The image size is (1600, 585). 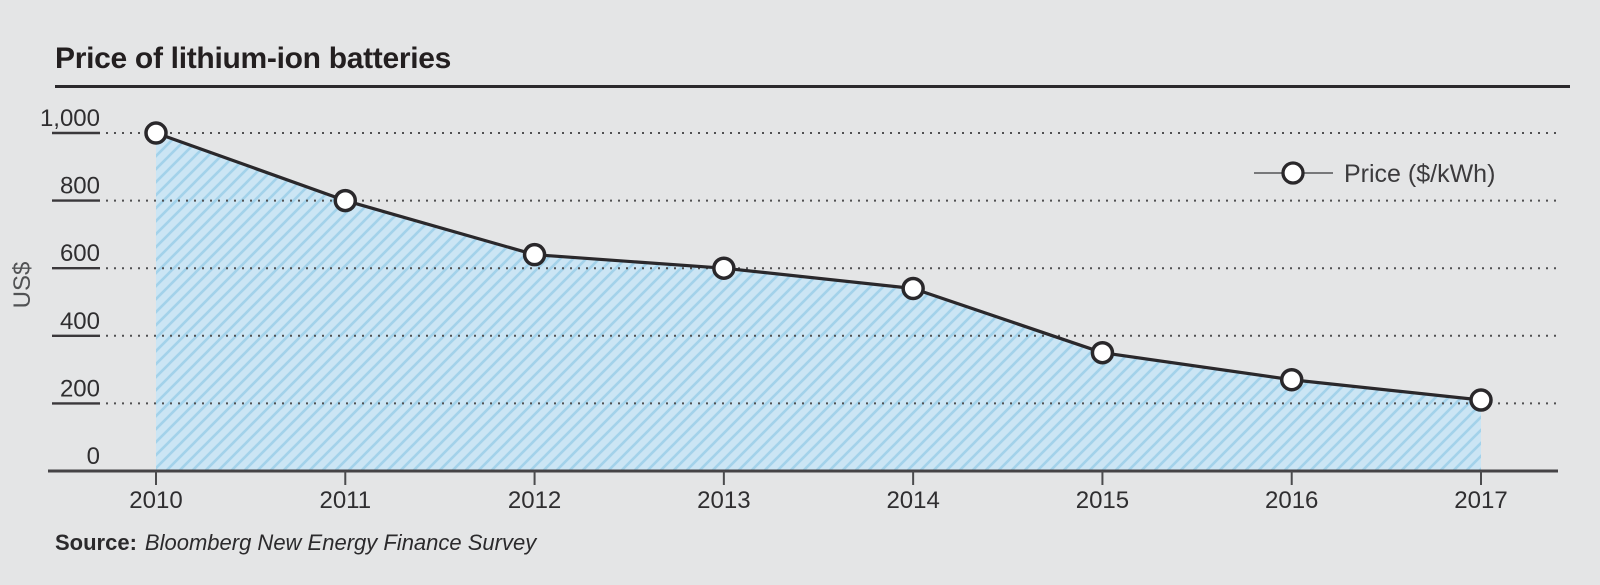 What do you see at coordinates (723, 500) in the screenshot?
I see `xtick-label-2013: 2013` at bounding box center [723, 500].